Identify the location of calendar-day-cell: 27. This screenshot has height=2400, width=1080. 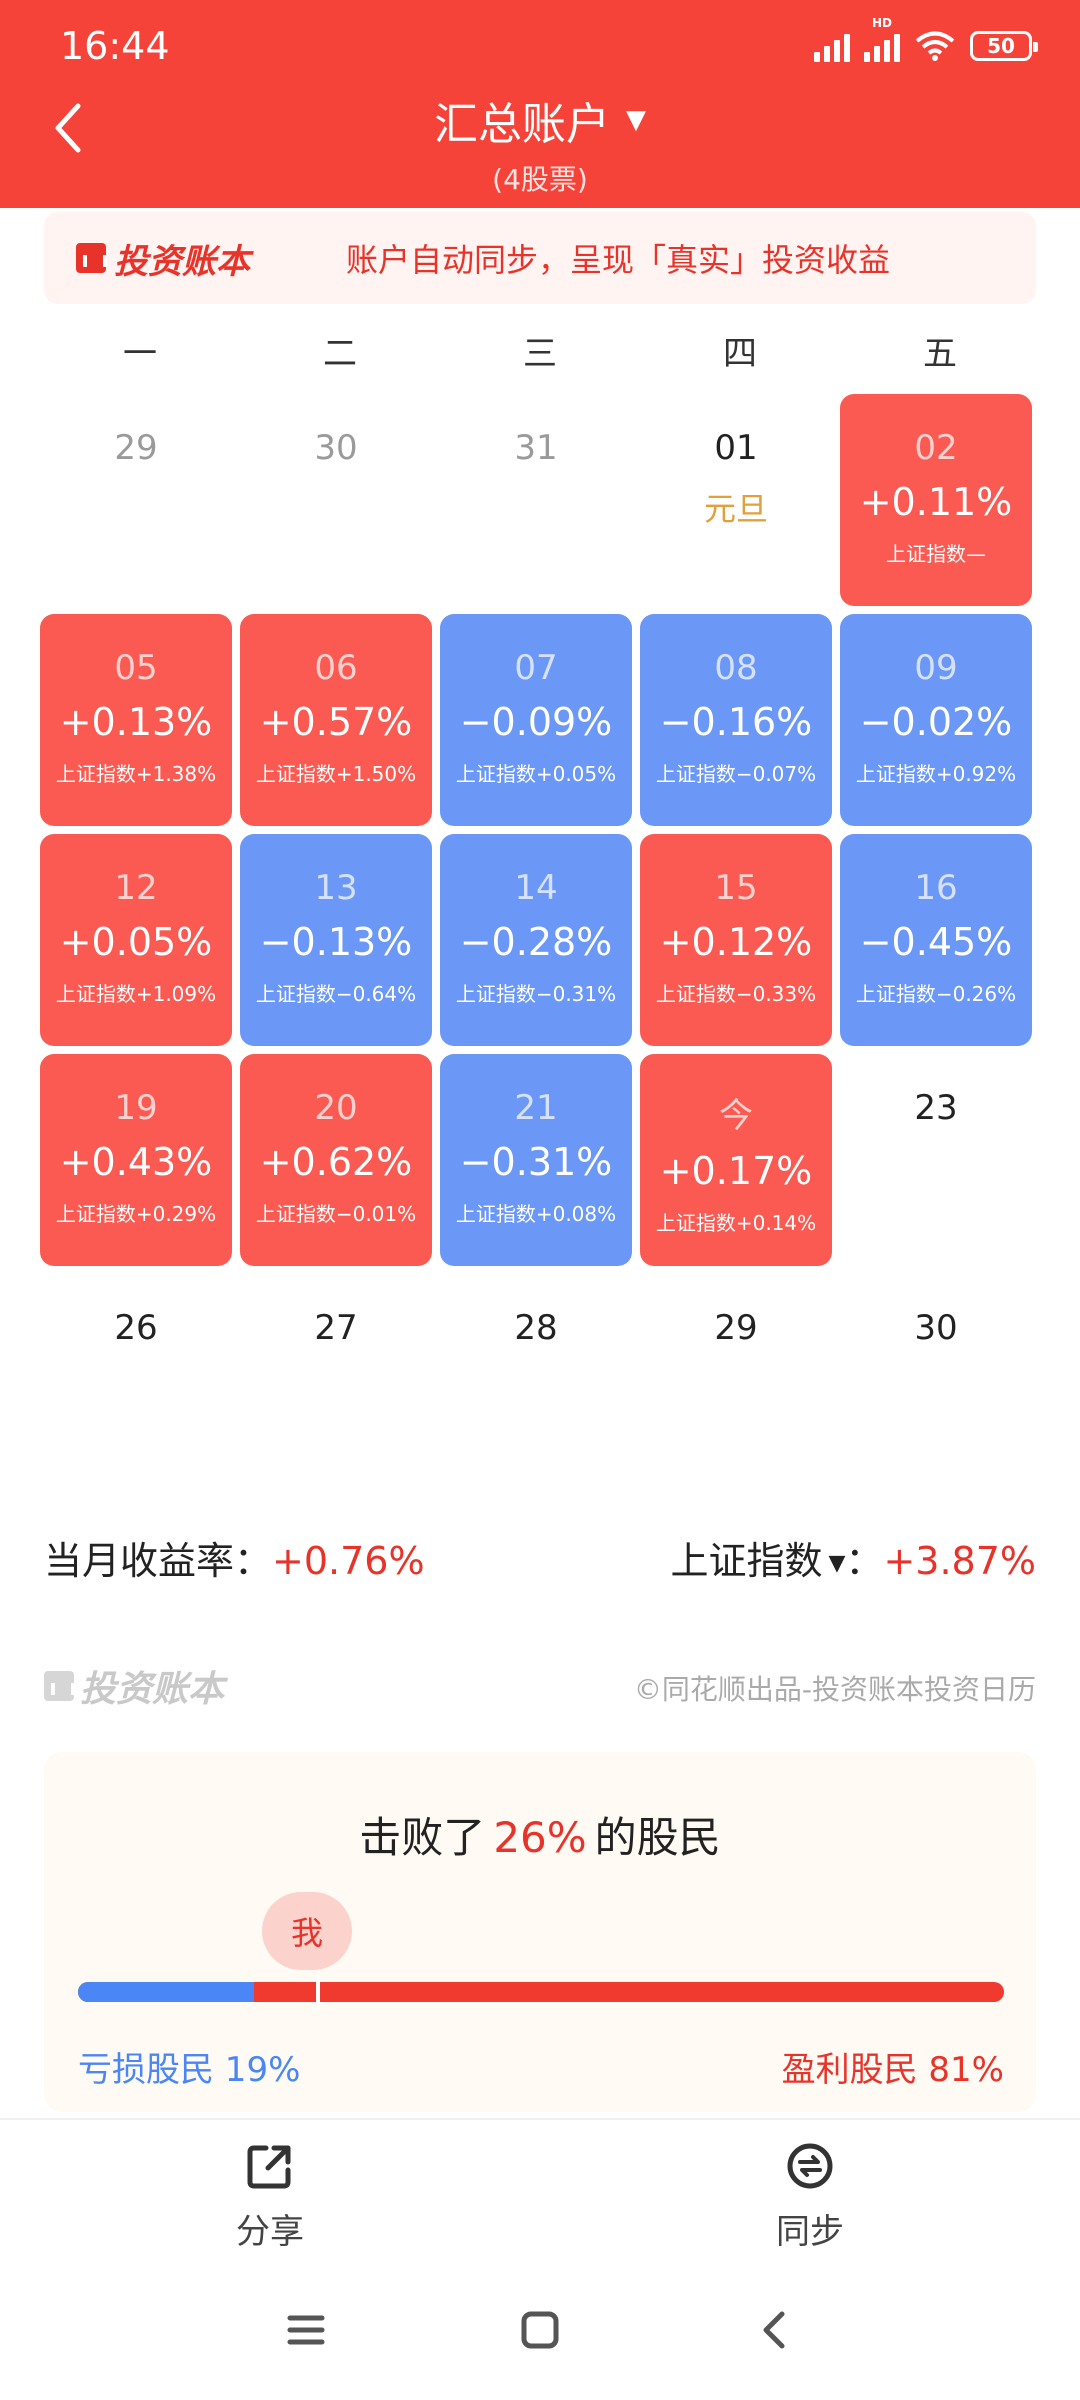
(336, 1380).